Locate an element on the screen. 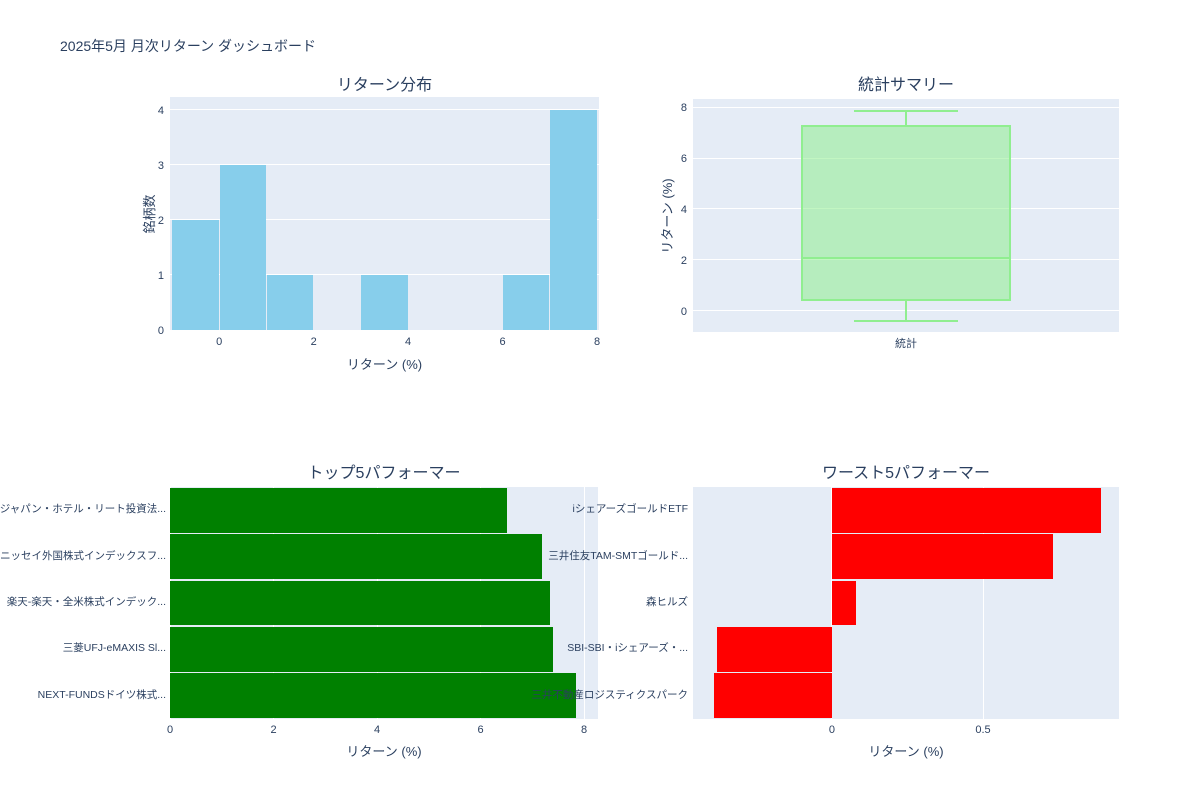 This screenshot has height=800, width=1200. histogram-plot-area is located at coordinates (384, 213).